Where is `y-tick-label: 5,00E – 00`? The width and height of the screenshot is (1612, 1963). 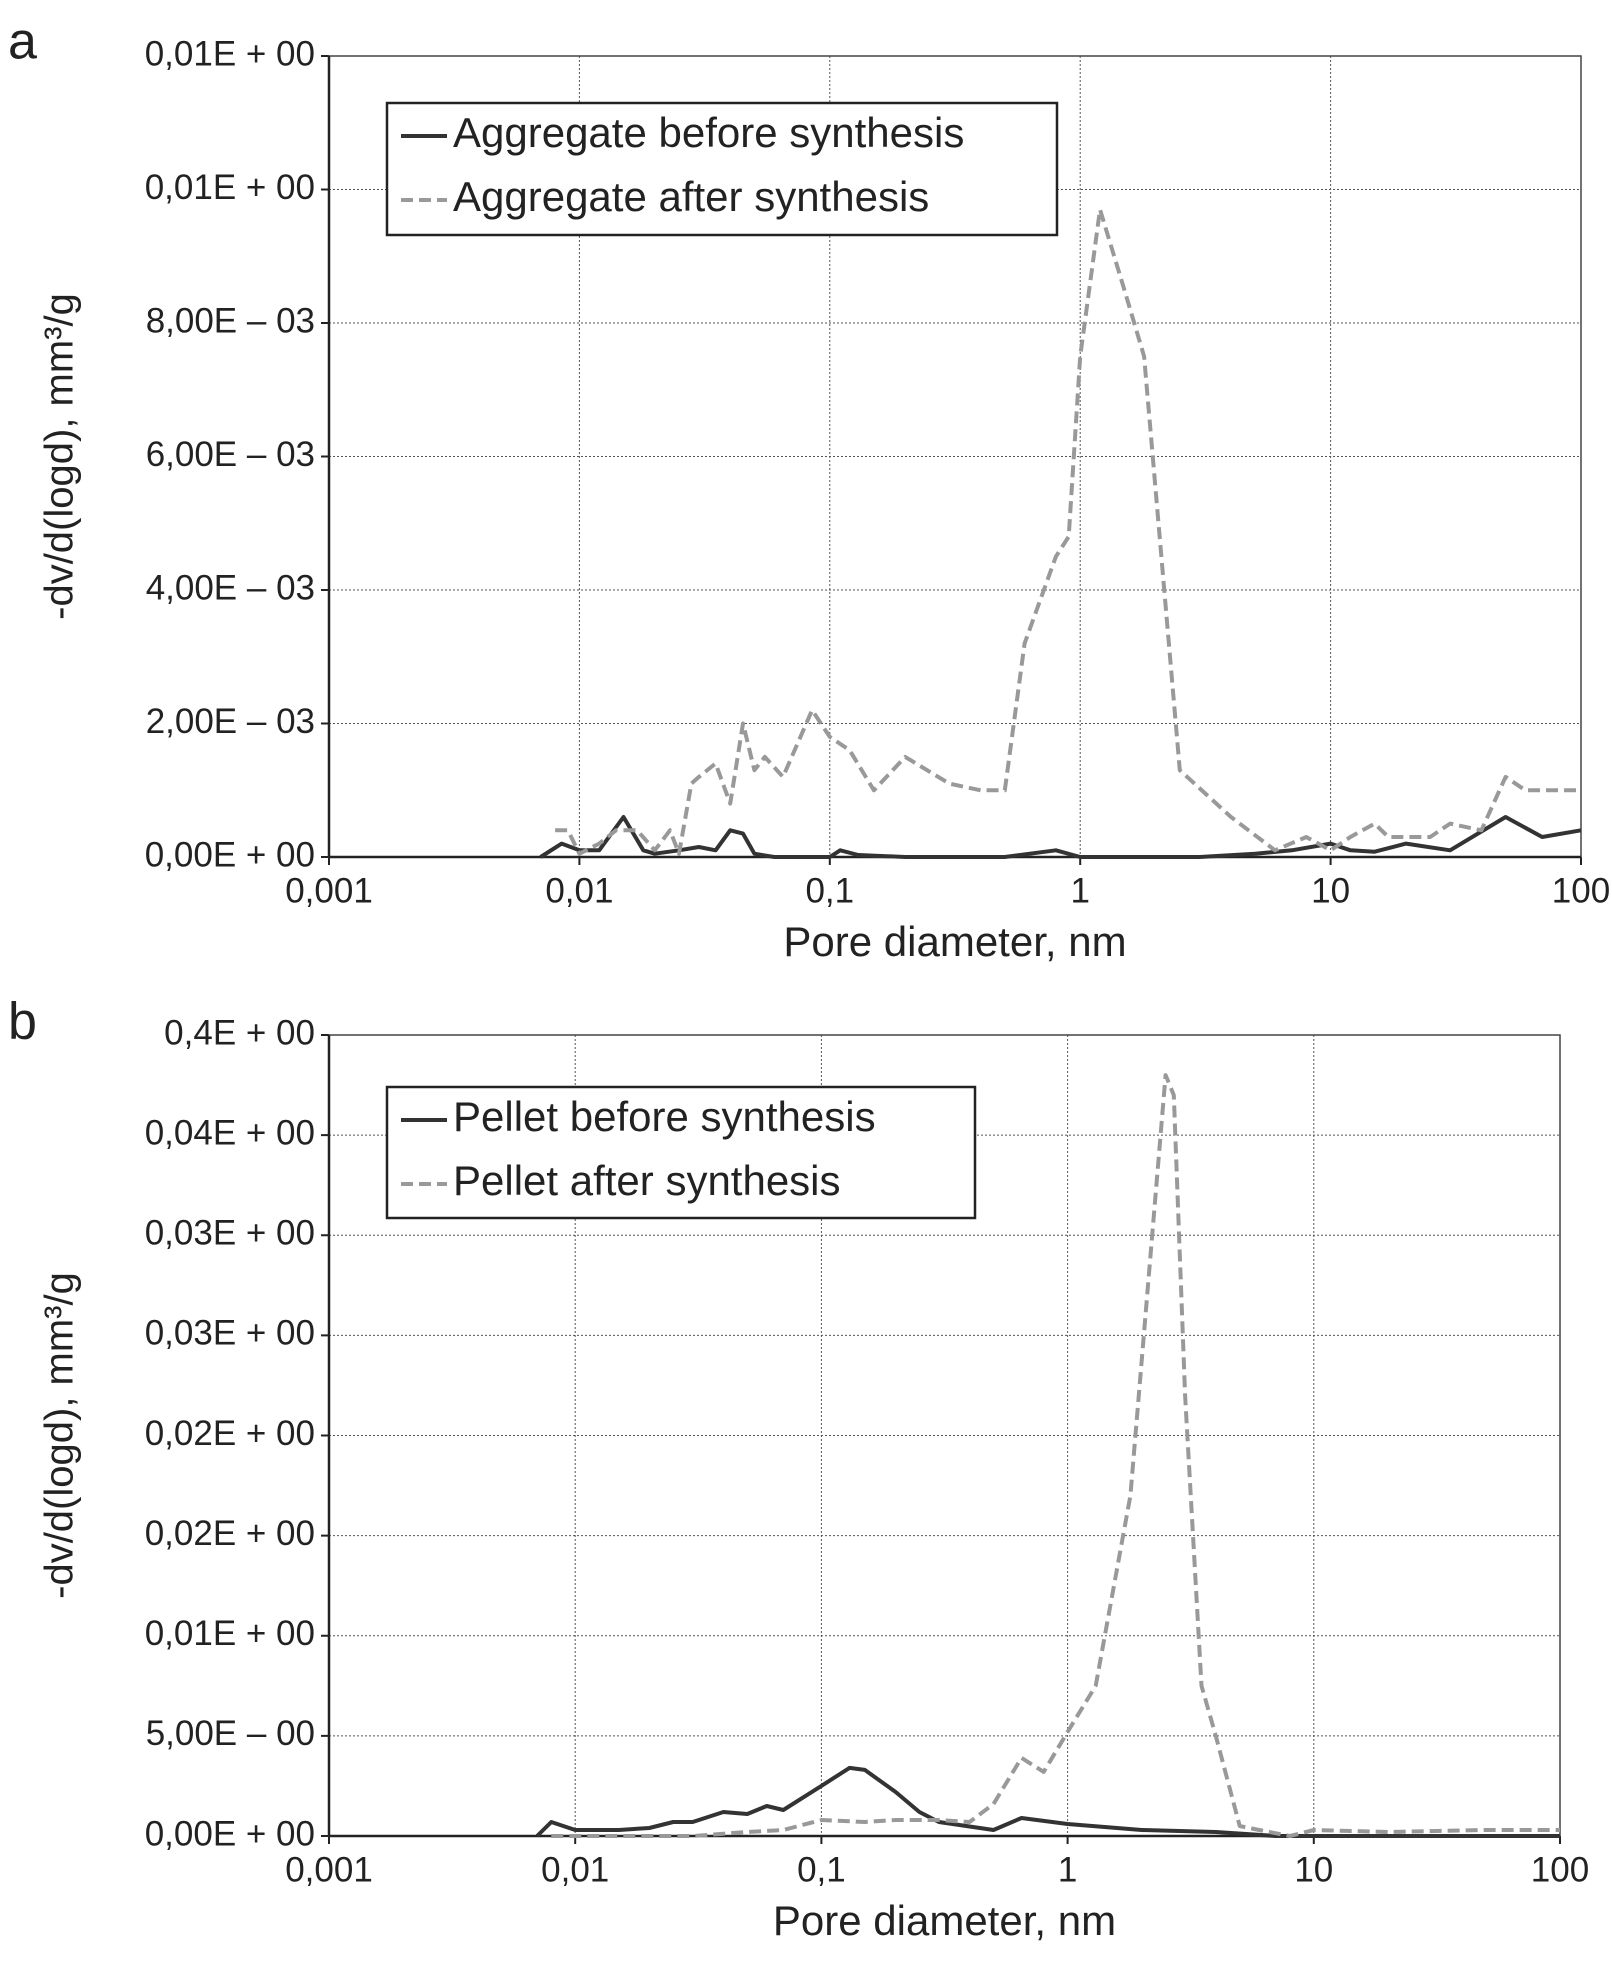 y-tick-label: 5,00E – 00 is located at coordinates (230, 1733).